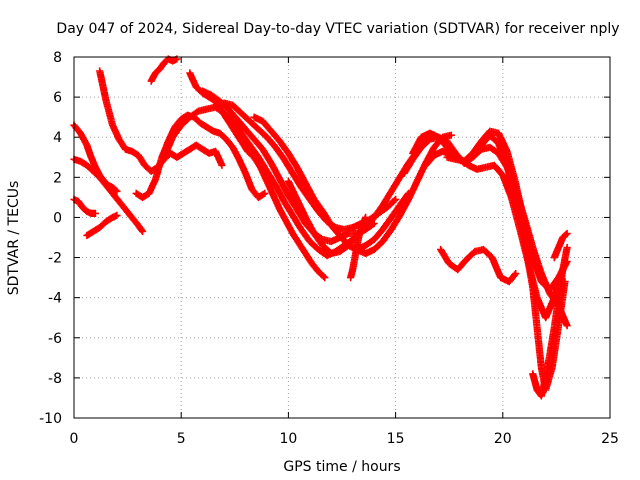  I want to click on x-axis-label: GPS time / hours, so click(341, 467).